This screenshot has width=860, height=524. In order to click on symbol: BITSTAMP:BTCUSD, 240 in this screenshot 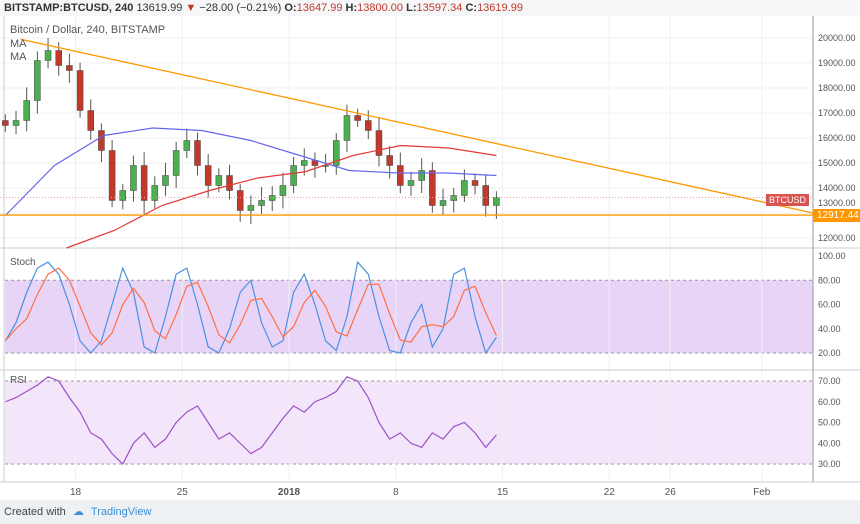, I will do `click(69, 8)`.